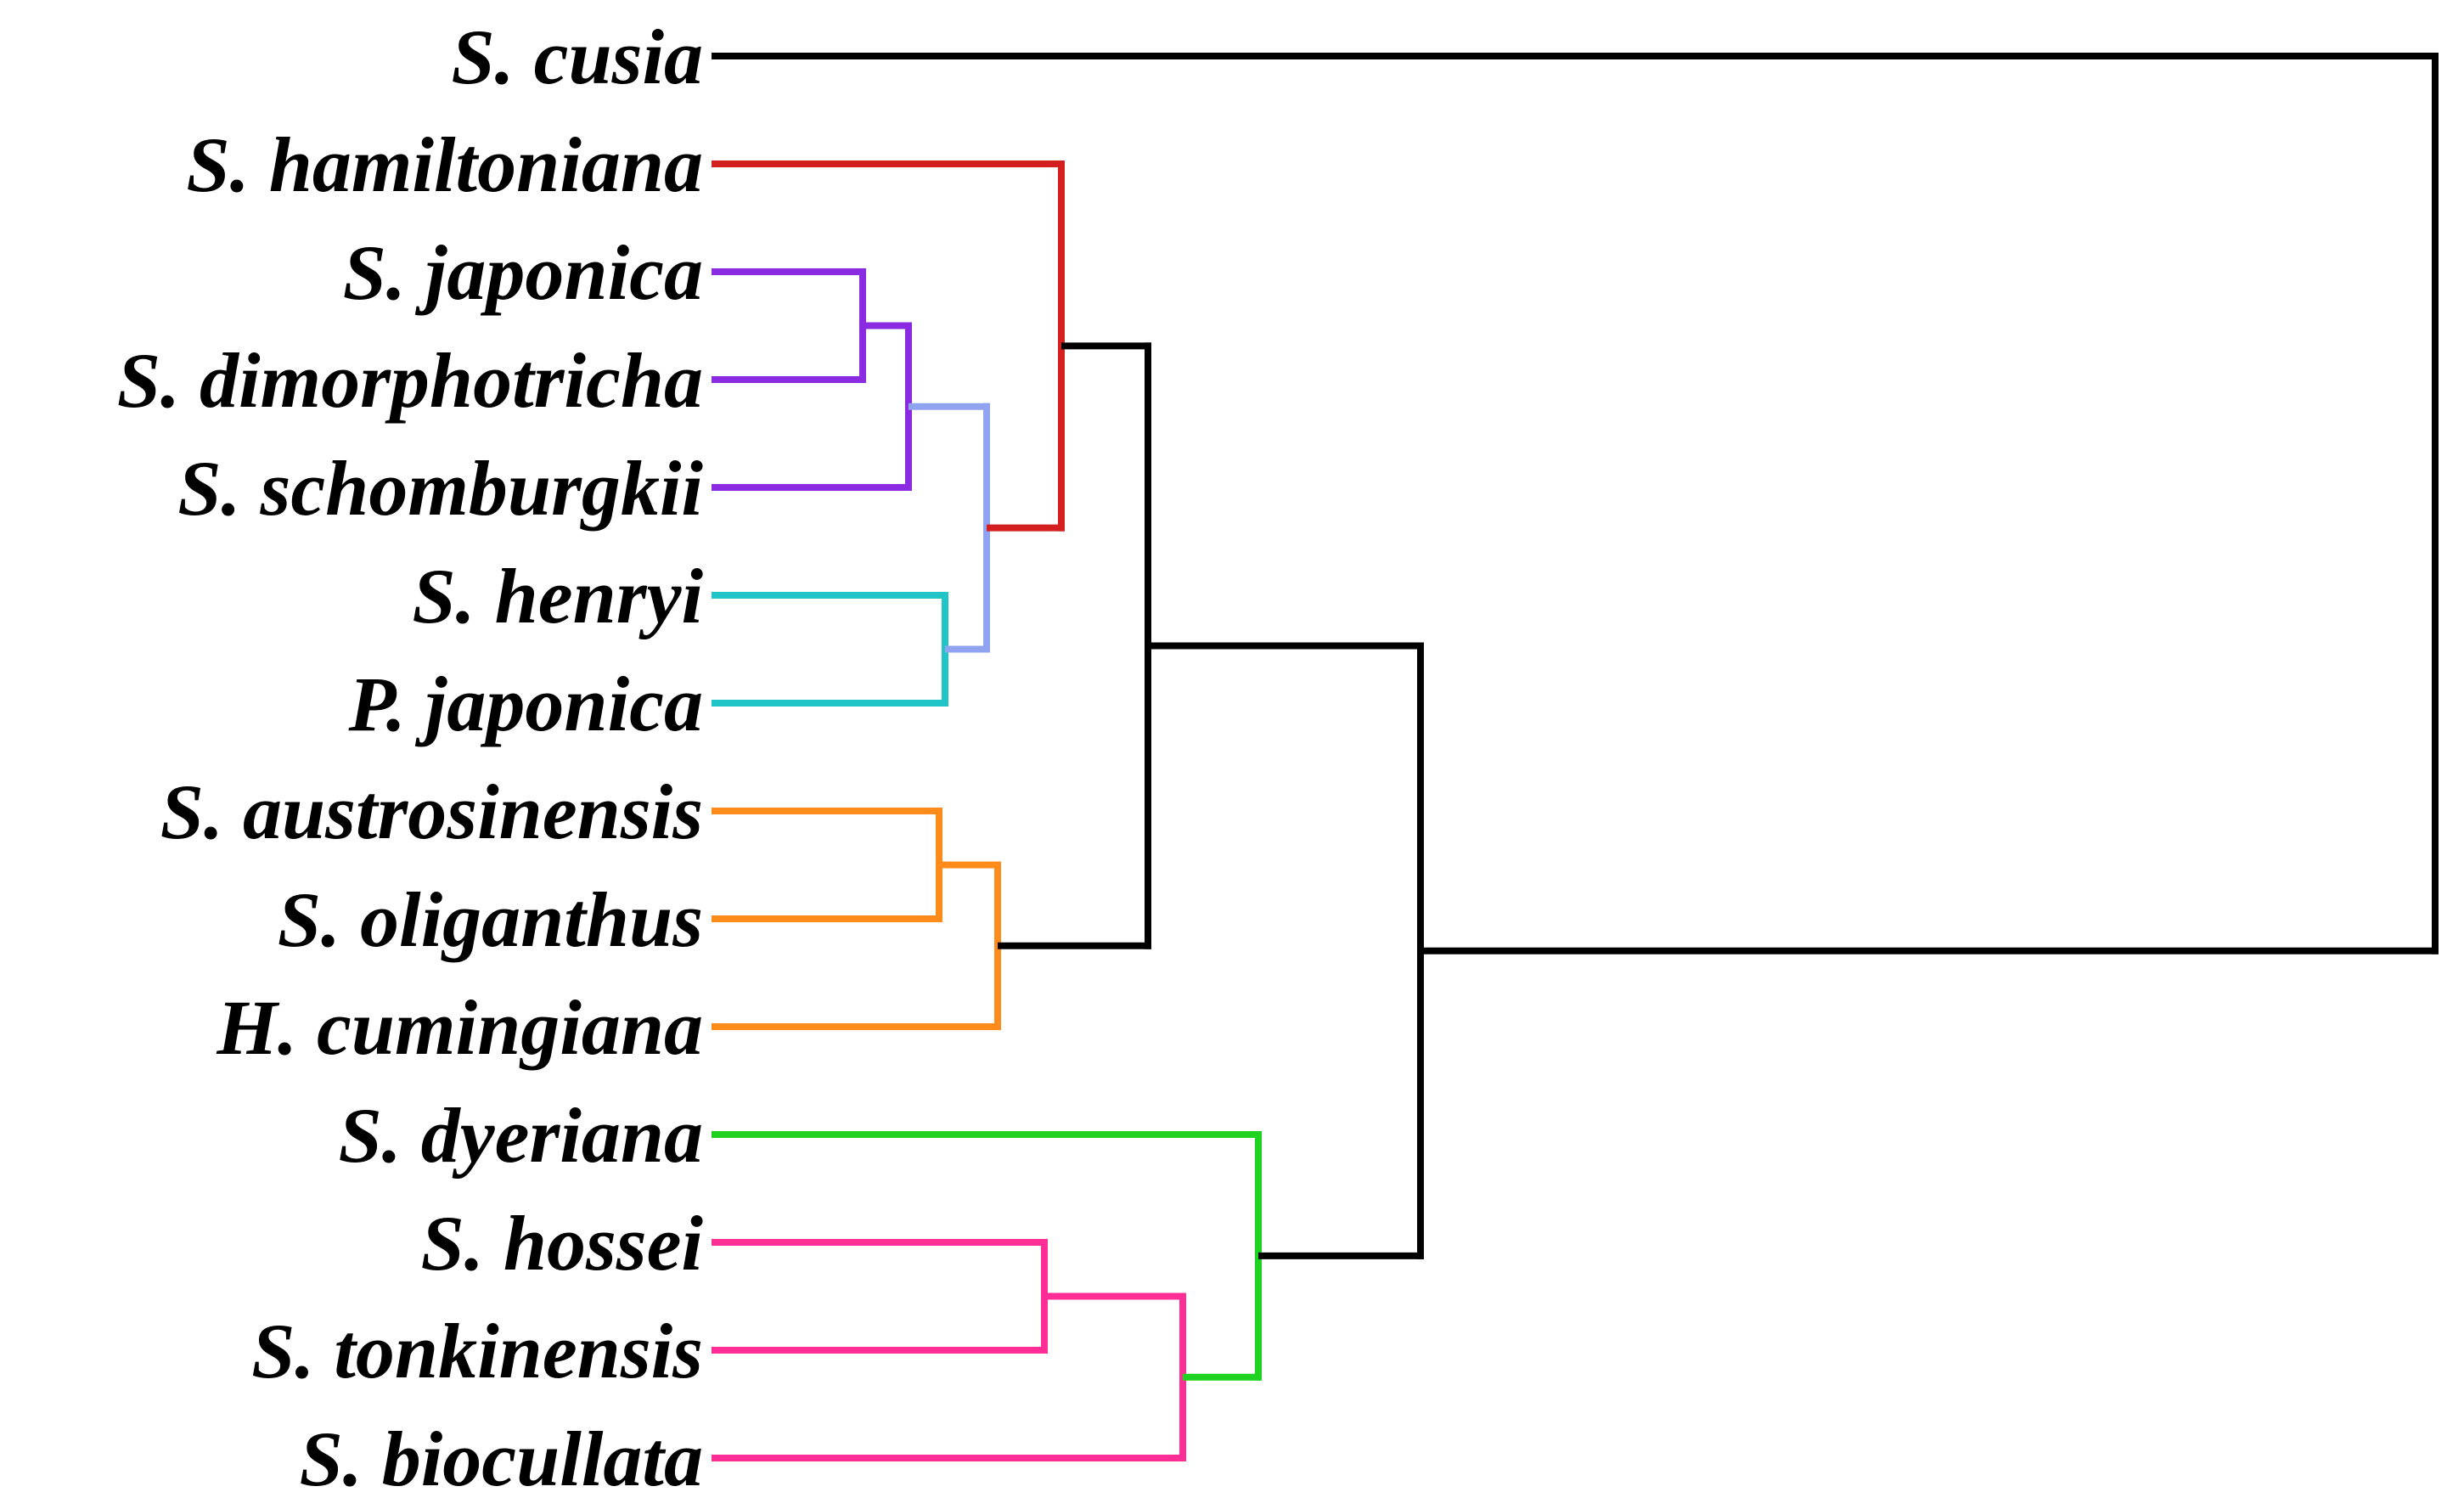  I want to click on leaf-label-s-schomburgkii: S. schomburgkii, so click(440, 488).